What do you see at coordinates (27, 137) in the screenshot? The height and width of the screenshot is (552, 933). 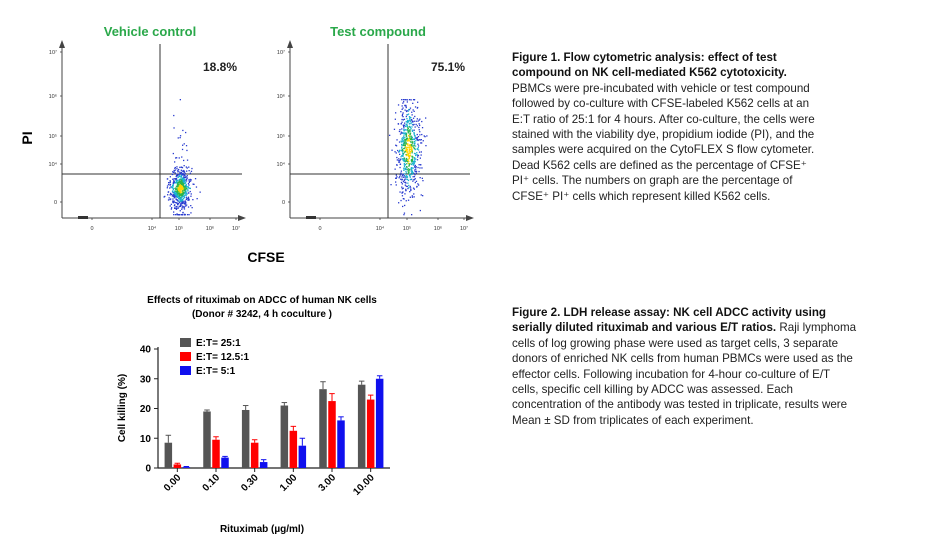 I see `y-axis-label: PI` at bounding box center [27, 137].